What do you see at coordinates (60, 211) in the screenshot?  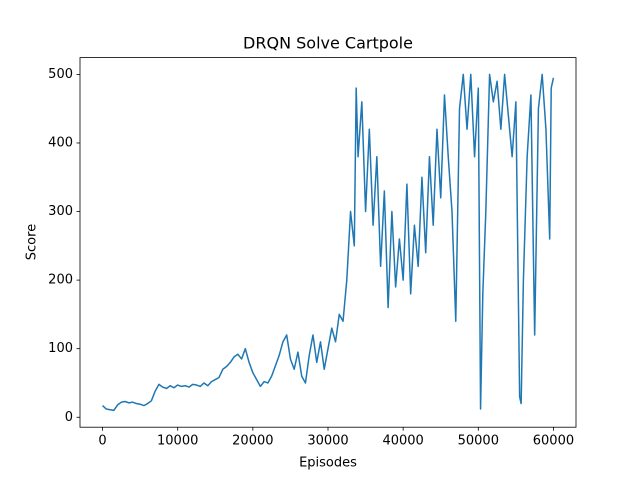 I see `y-tick-label: 300` at bounding box center [60, 211].